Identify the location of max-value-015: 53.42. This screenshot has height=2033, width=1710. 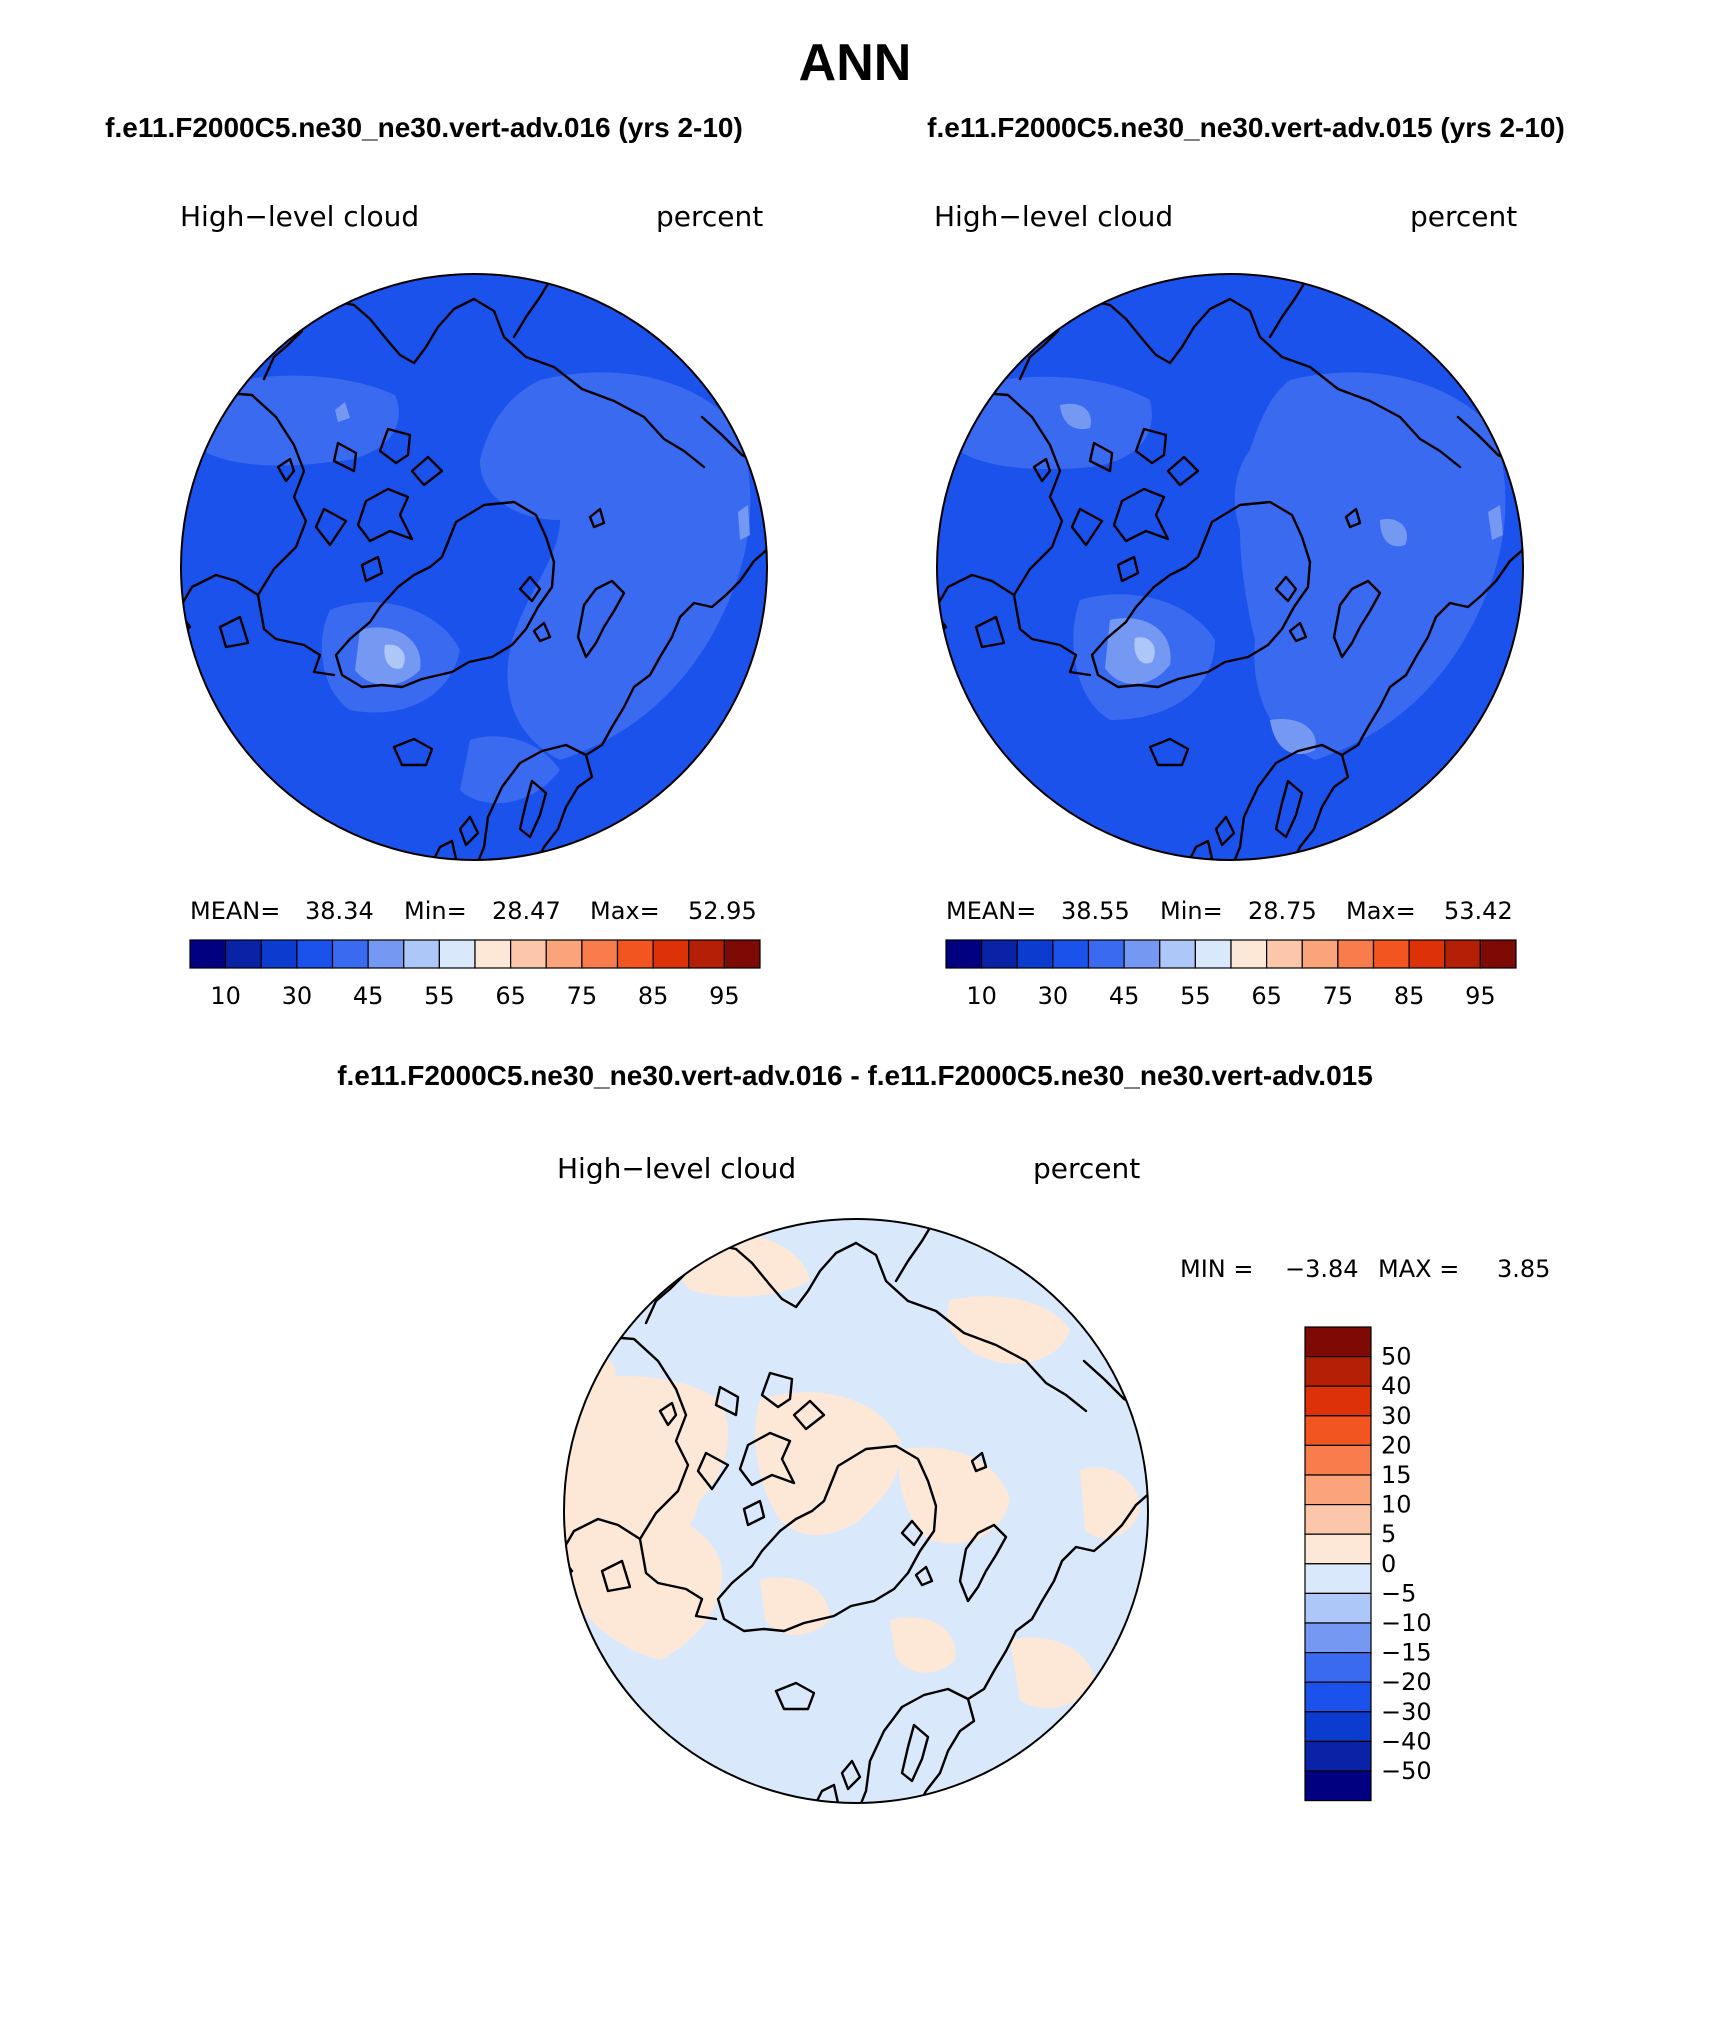
(1478, 911).